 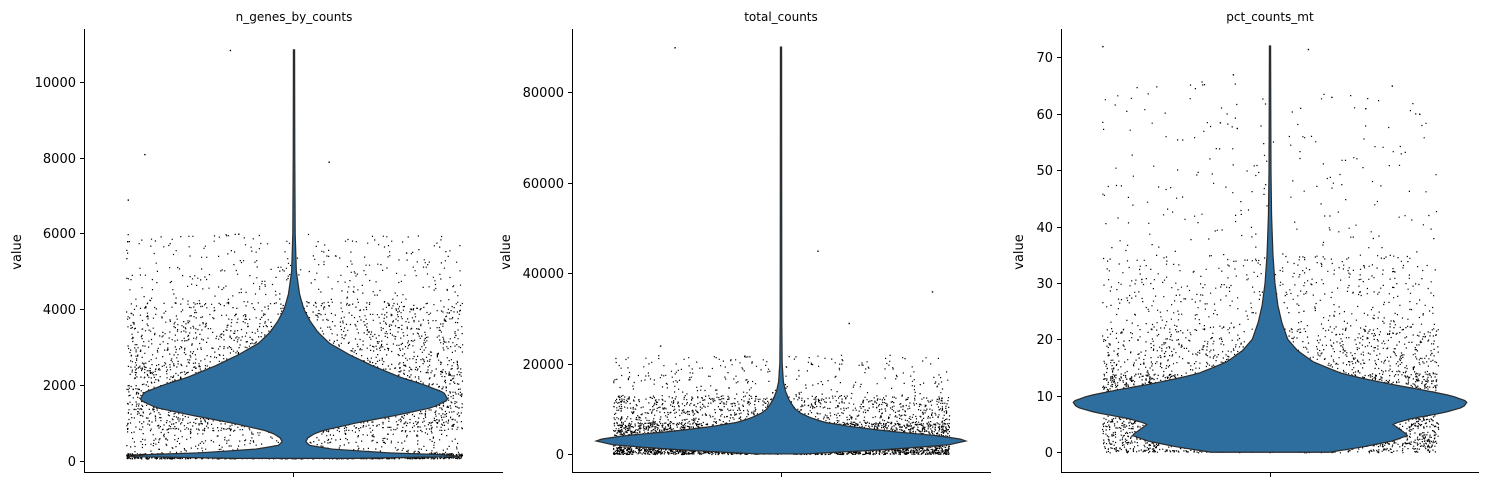 I want to click on y-tick-label: 2000, so click(x=59, y=386).